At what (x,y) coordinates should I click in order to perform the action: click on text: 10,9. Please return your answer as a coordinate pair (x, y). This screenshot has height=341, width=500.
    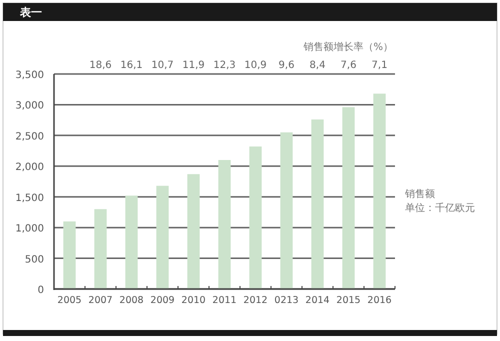
    Looking at the image, I should click on (255, 65).